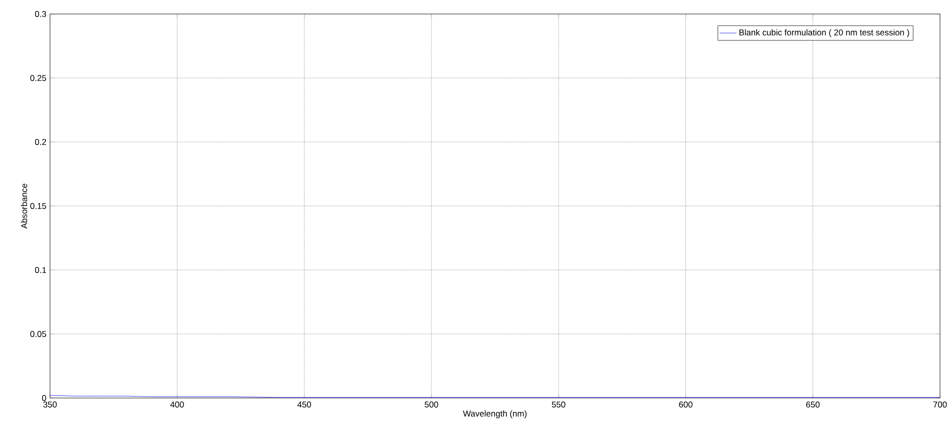  Describe the element at coordinates (494, 414) in the screenshot. I see `x-axis-title: Wavelength (nm)` at that location.